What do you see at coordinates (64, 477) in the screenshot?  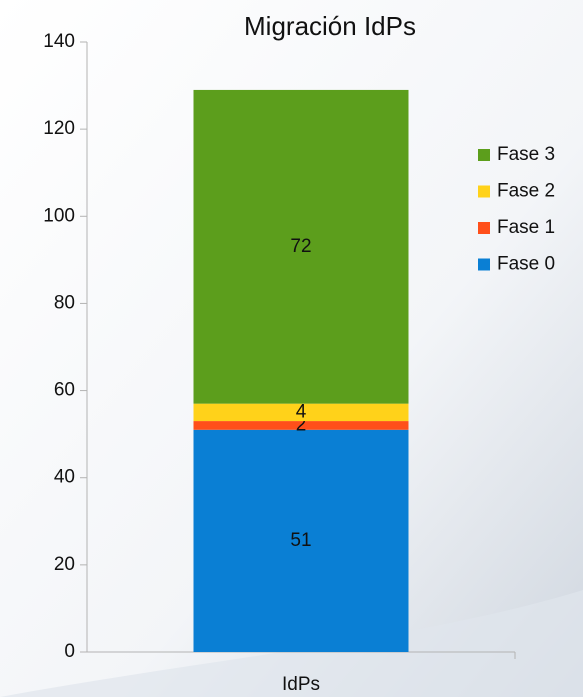 I see `y-tick-label: 40` at bounding box center [64, 477].